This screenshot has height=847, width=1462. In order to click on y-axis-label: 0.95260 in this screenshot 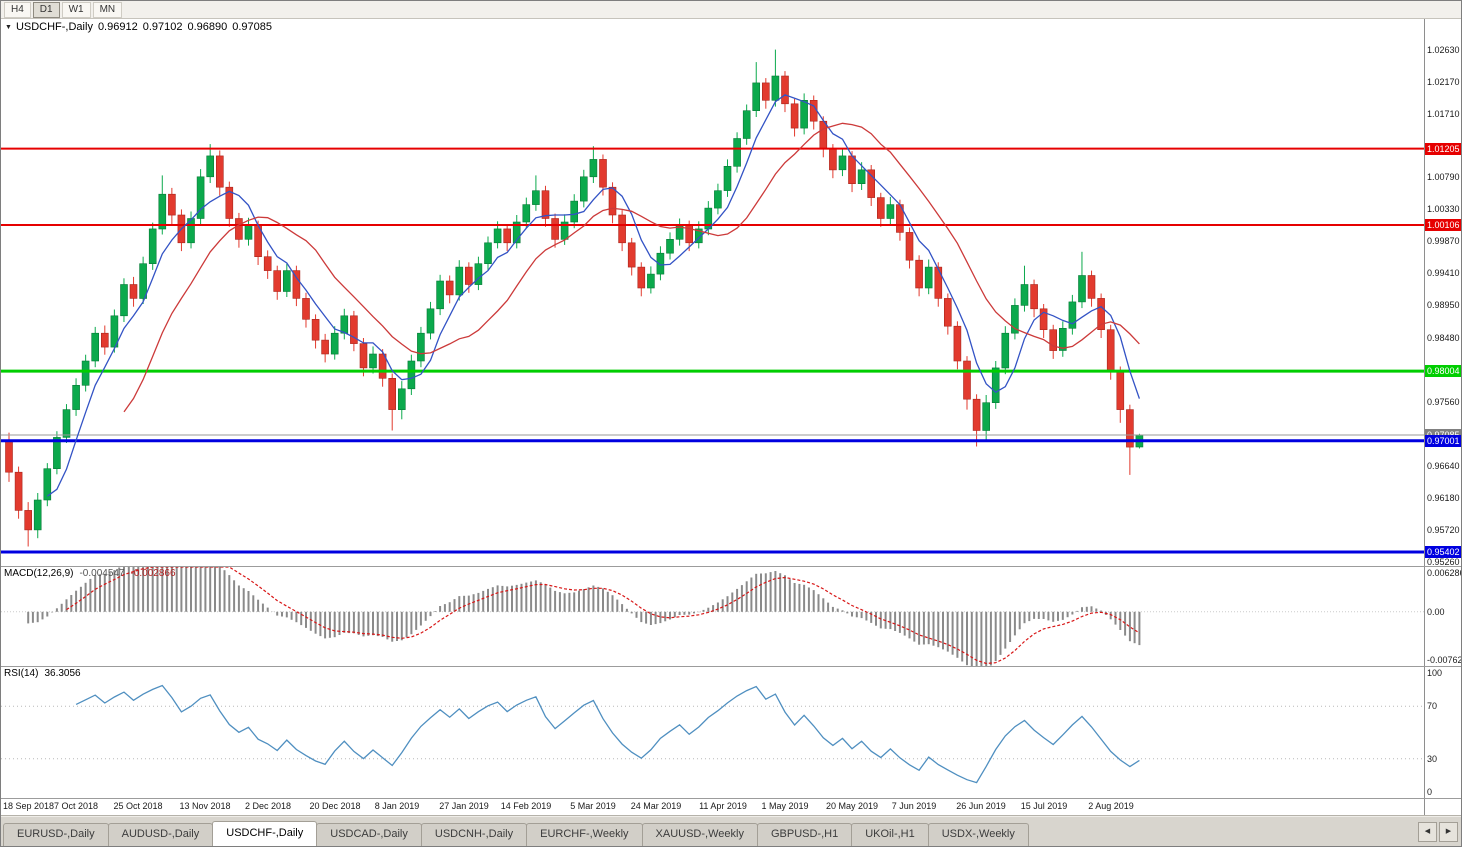, I will do `click(1443, 561)`.